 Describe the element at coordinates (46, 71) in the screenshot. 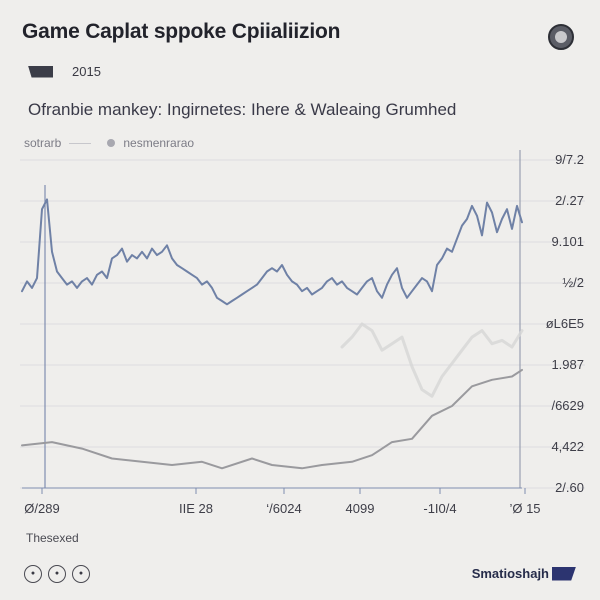

I see `brand-logo-icon` at that location.